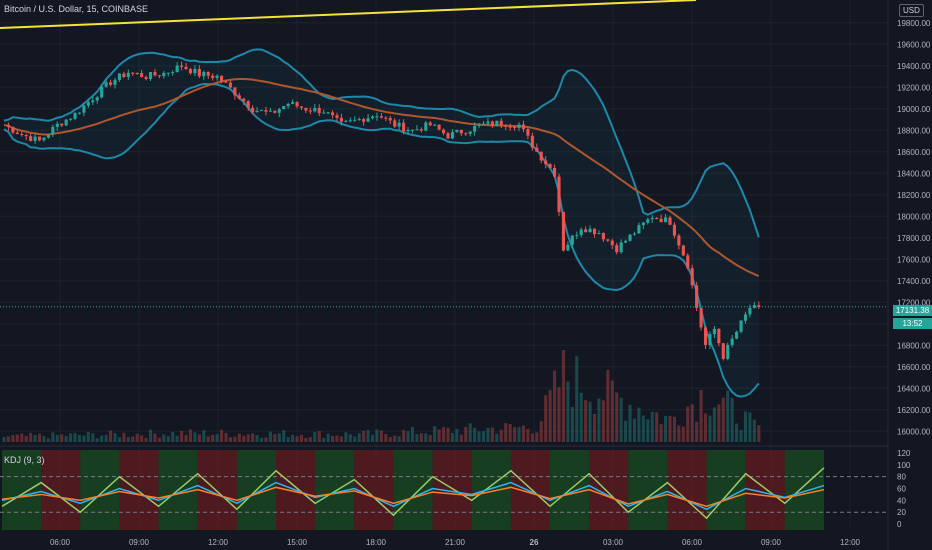 This screenshot has height=550, width=932. What do you see at coordinates (911, 10) in the screenshot?
I see `currency-badge: USD` at bounding box center [911, 10].